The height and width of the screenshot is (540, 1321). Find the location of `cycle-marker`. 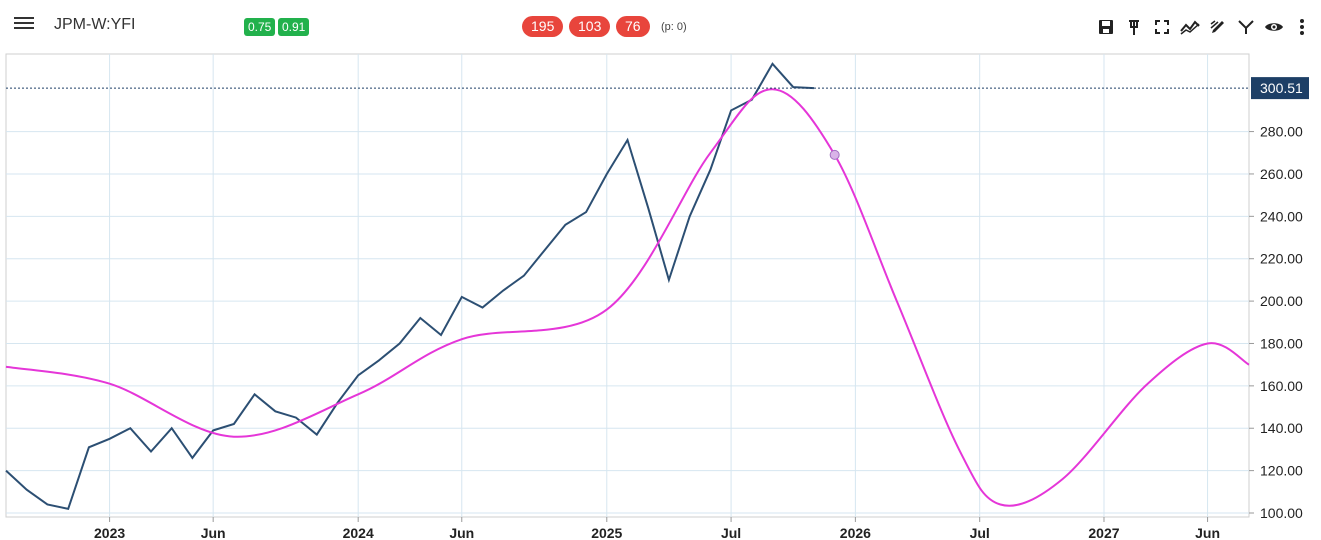

cycle-marker is located at coordinates (834, 154).